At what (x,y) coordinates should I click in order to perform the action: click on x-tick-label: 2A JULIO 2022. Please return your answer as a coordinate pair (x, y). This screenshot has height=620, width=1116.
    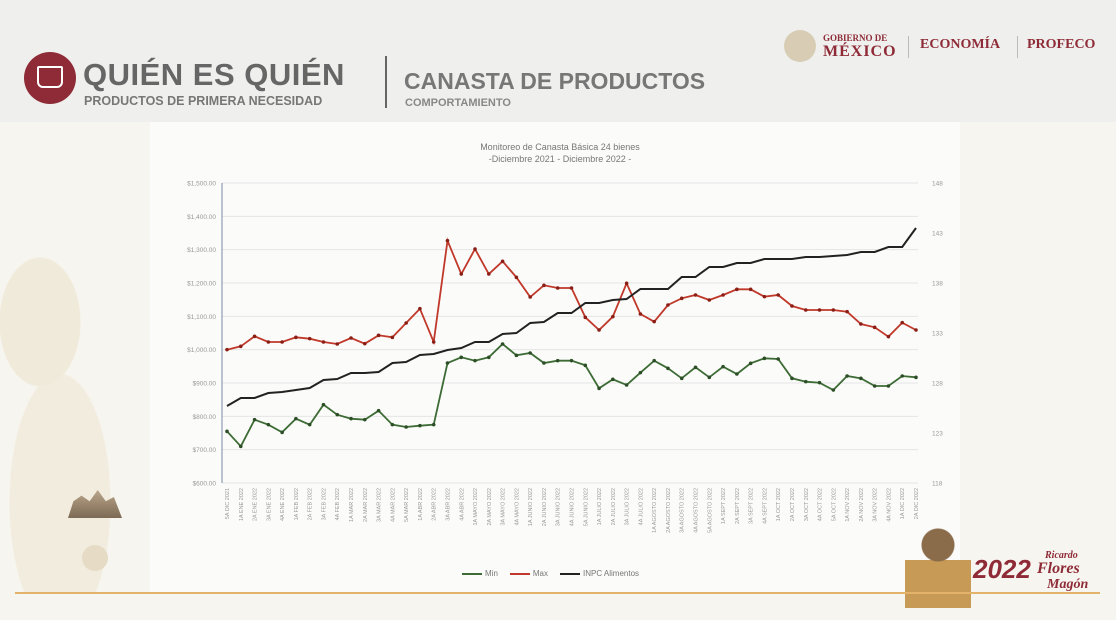
    Looking at the image, I should click on (614, 506).